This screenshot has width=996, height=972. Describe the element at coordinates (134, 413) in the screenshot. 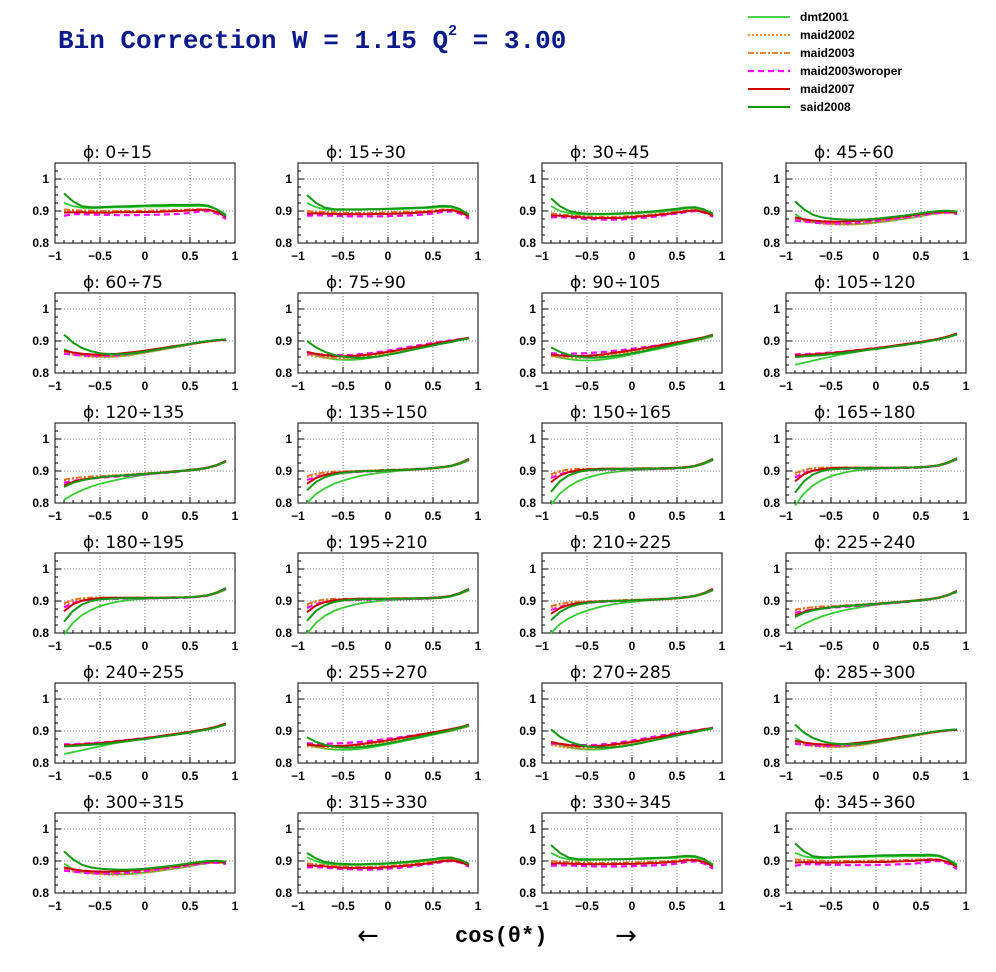

I see `panel-title: ϕ: 120÷135` at that location.